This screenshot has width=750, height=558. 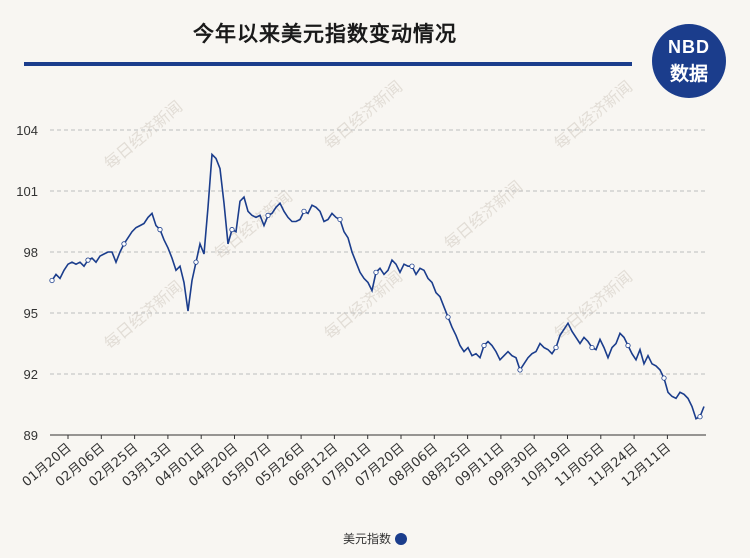 What do you see at coordinates (366, 539) in the screenshot?
I see `legend-label: 美元指数` at bounding box center [366, 539].